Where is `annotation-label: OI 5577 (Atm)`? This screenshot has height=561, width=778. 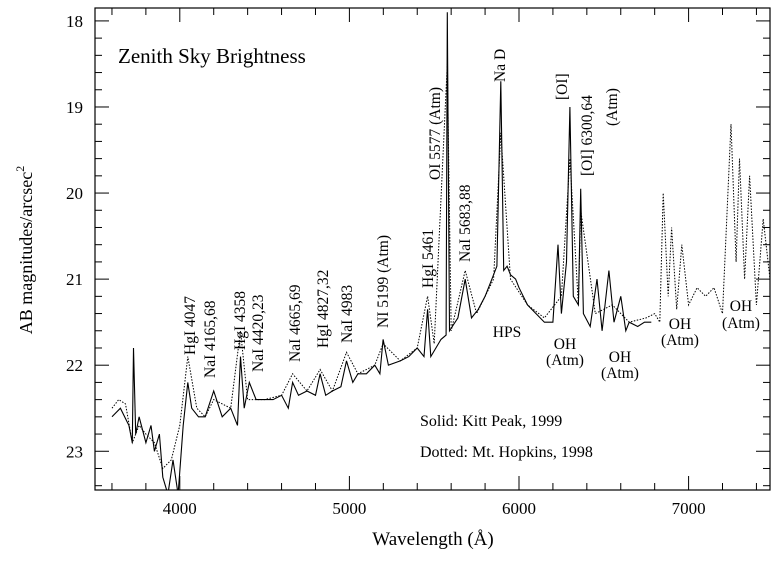 annotation-label: OI 5577 (Atm) is located at coordinates (435, 133).